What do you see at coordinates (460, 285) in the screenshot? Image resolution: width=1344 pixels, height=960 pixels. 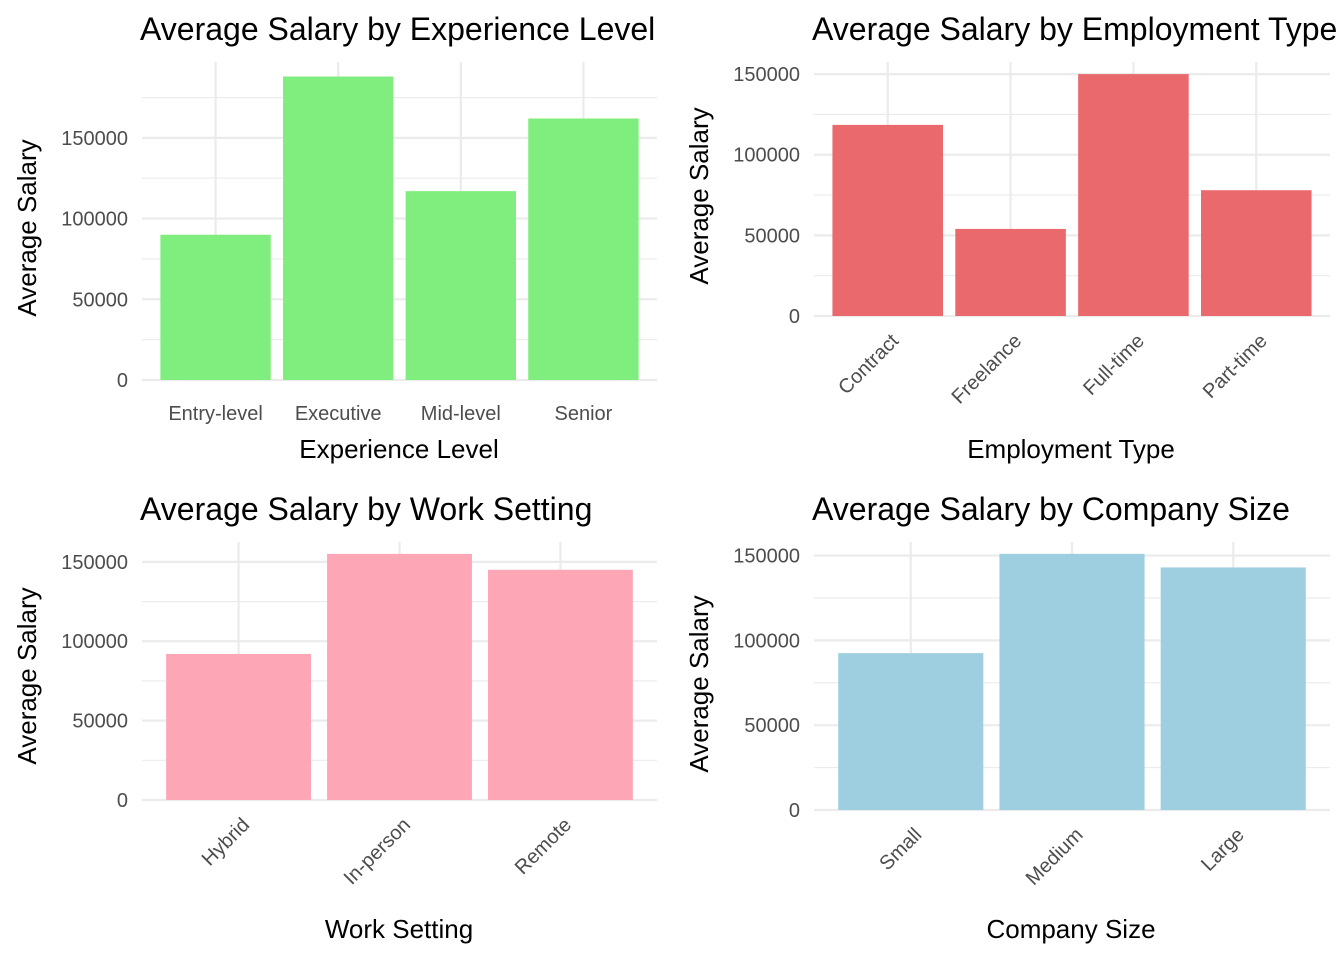 I see `panel-1-bar-mid-level` at bounding box center [460, 285].